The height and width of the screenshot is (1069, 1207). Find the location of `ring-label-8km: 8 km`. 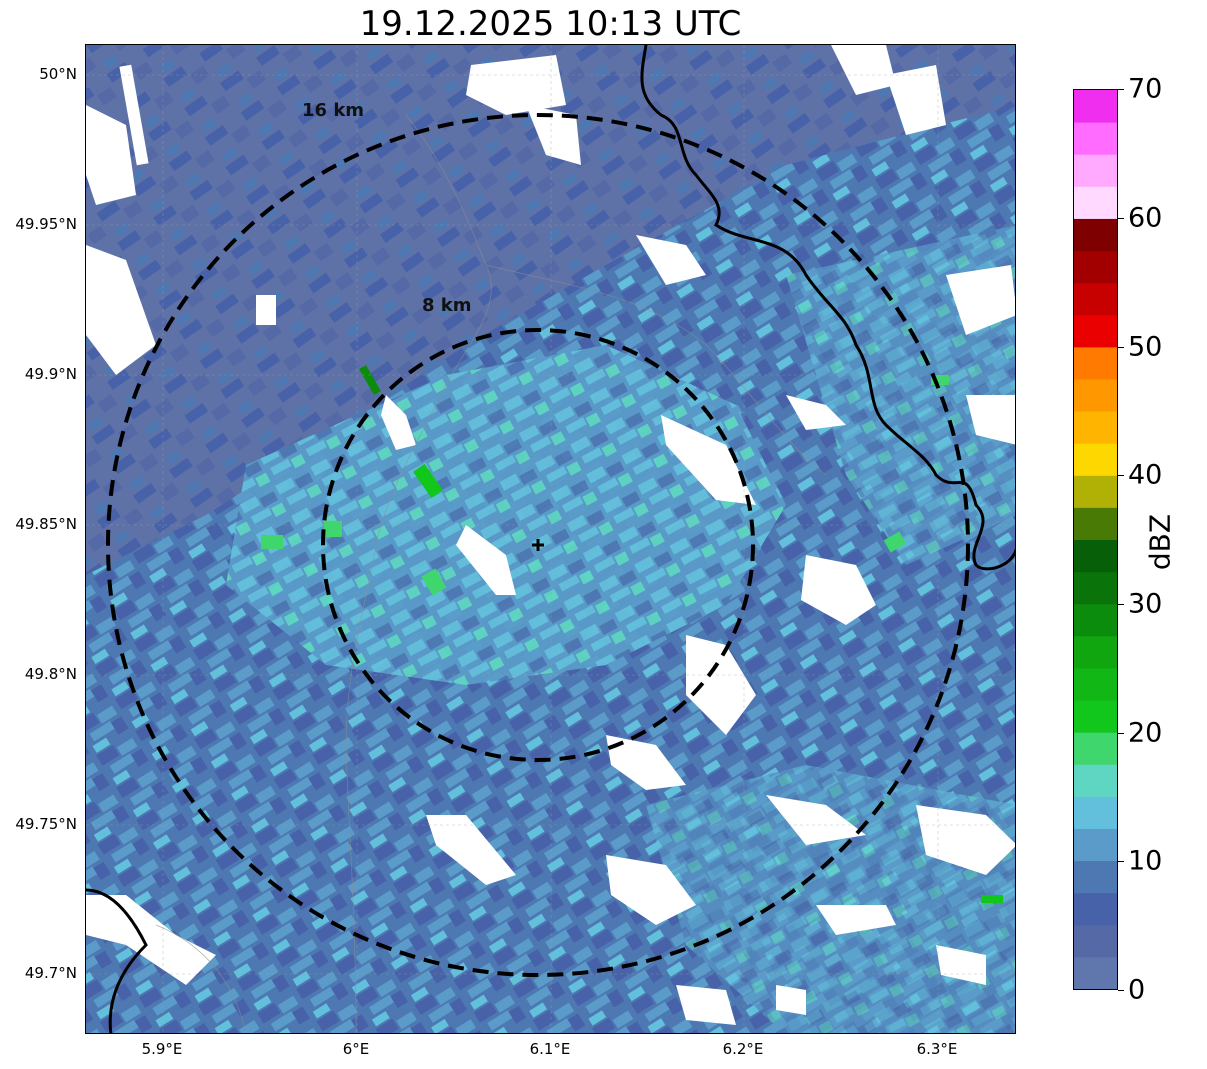

ring-label-8km: 8 km is located at coordinates (447, 305).